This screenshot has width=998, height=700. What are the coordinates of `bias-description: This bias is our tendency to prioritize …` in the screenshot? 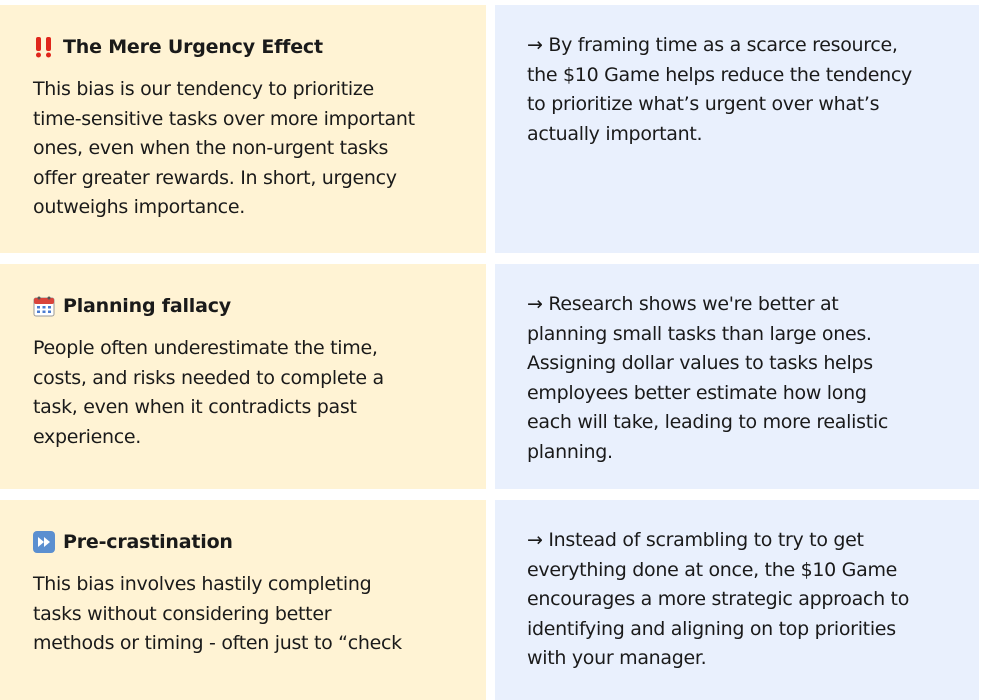 It's located at (224, 148).